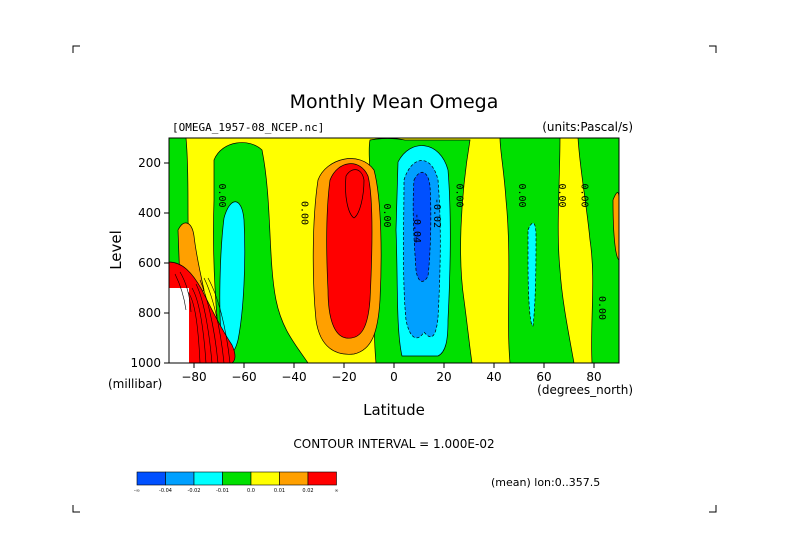 This screenshot has height=558, width=789. What do you see at coordinates (343, 377) in the screenshot?
I see `x-tick-label: −20` at bounding box center [343, 377].